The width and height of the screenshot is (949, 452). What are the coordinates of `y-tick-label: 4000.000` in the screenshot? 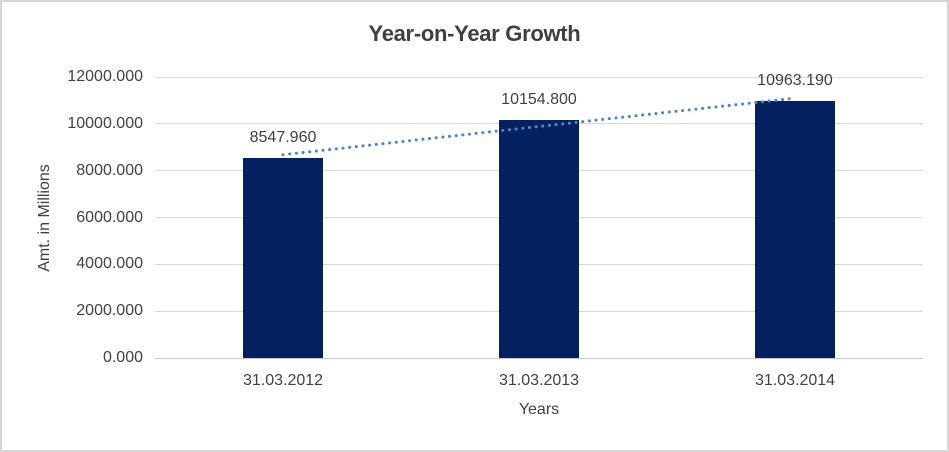 It's located at (109, 264).